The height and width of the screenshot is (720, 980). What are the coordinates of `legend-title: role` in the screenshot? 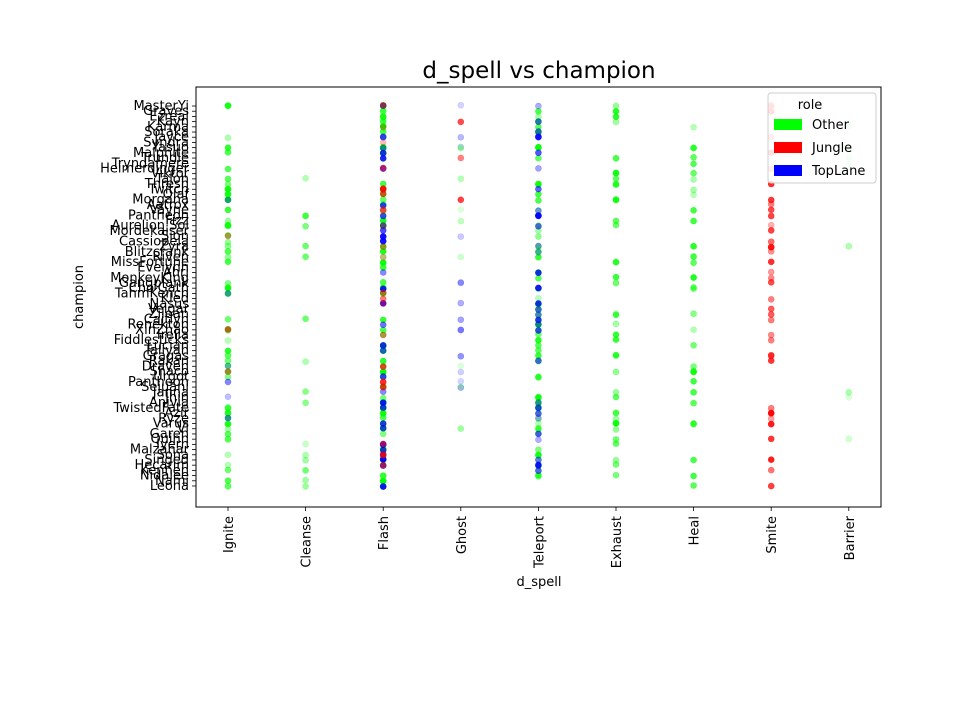 It's located at (810, 105).